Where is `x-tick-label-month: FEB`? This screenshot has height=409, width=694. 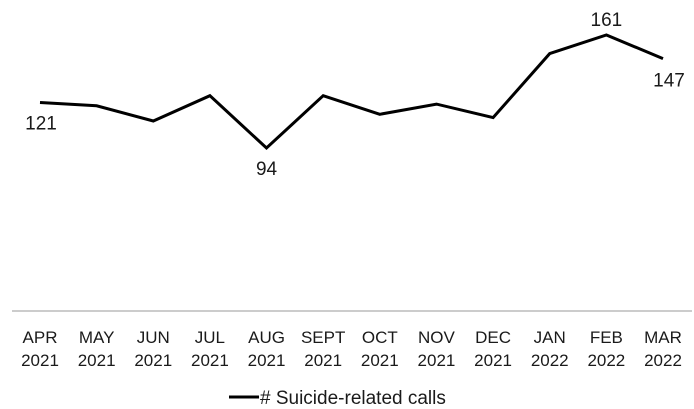
x-tick-label-month: FEB is located at coordinates (606, 337).